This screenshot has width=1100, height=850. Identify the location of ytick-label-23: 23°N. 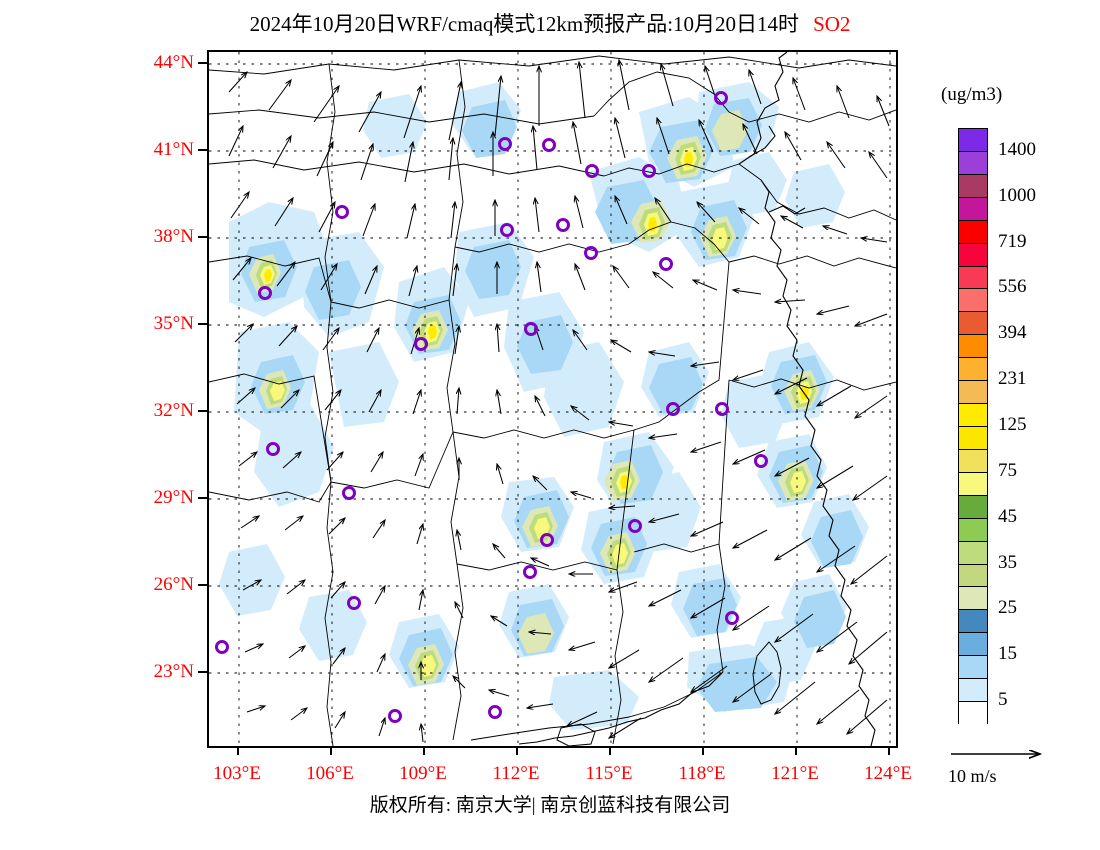
(173, 671).